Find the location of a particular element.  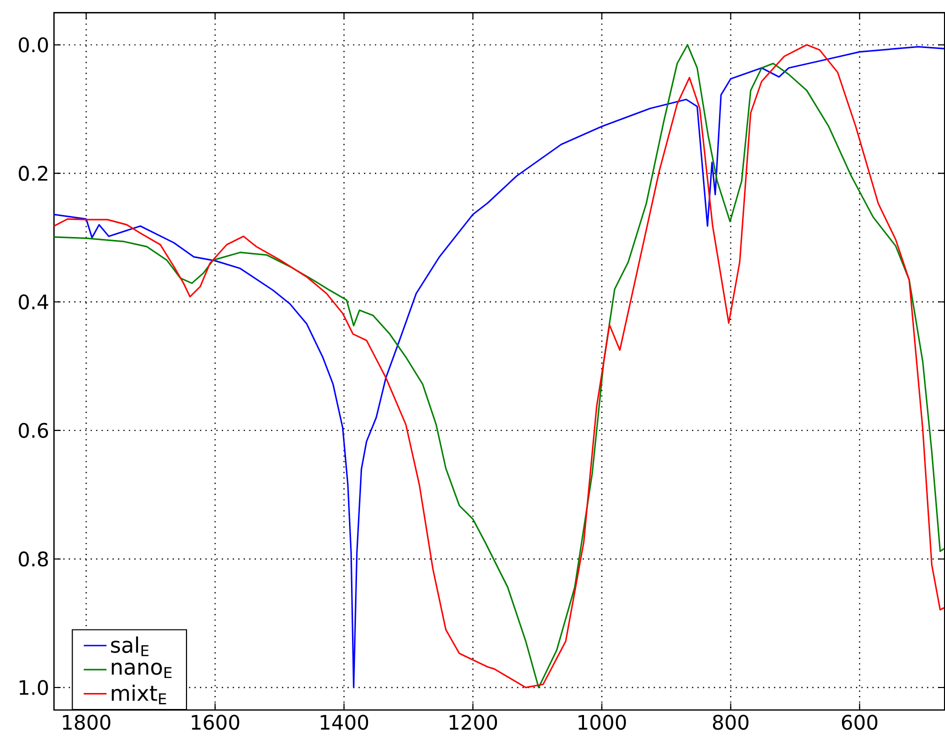

y-tick-label: 0.8 is located at coordinates (33, 559).